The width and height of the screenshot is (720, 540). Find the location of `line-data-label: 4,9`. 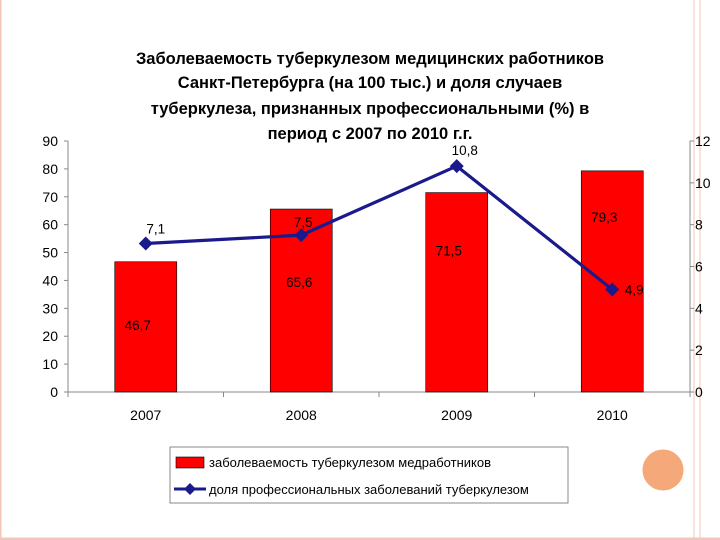

line-data-label: 4,9 is located at coordinates (634, 290).